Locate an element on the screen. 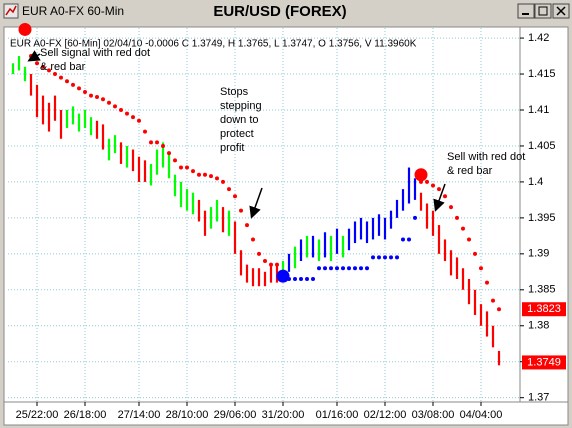 This screenshot has height=428, width=572. x-tick-label: 25/22:00 is located at coordinates (37, 415).